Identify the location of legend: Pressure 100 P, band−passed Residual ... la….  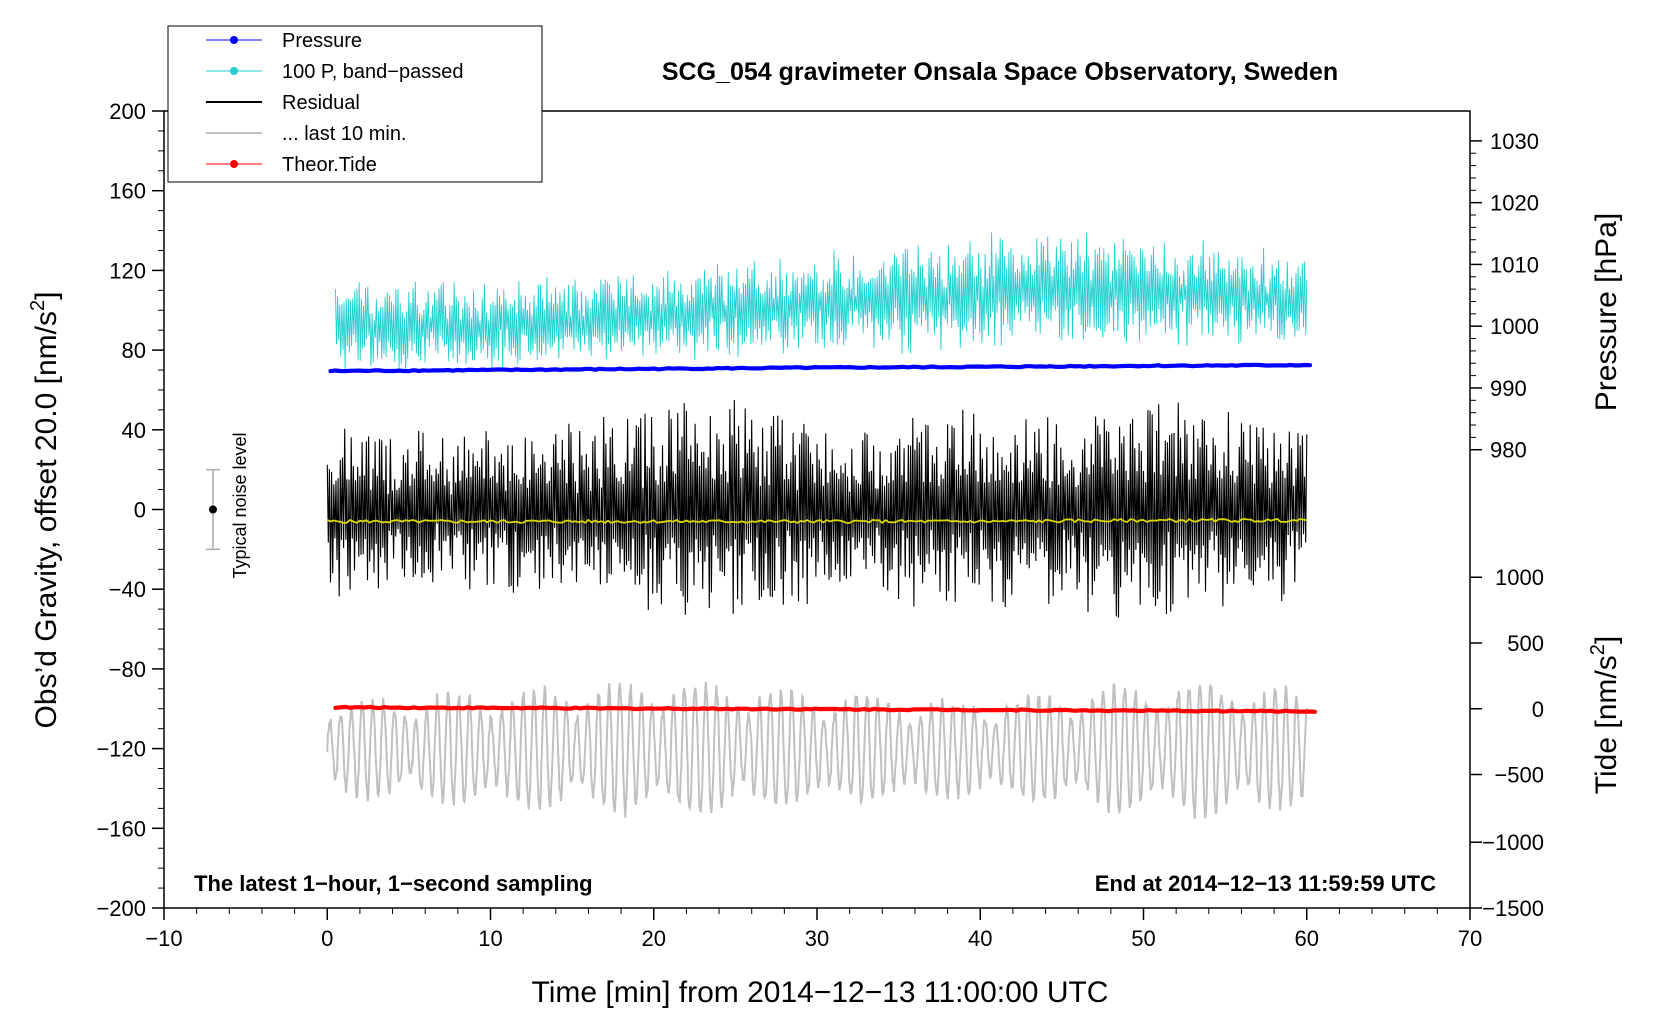
(355, 104).